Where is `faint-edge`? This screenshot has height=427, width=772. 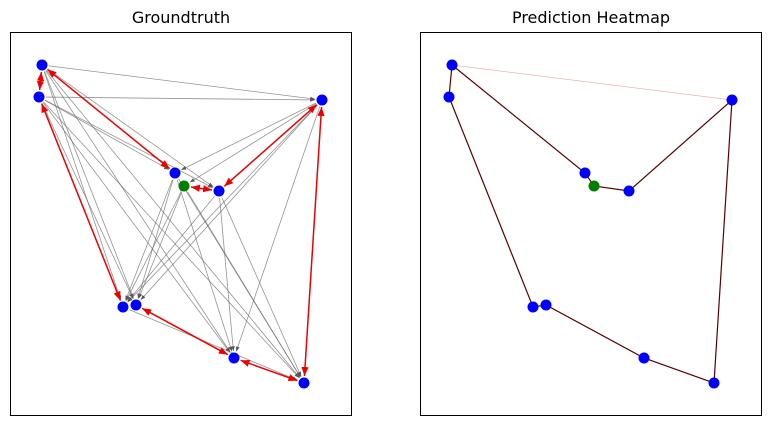
faint-edge is located at coordinates (592, 82).